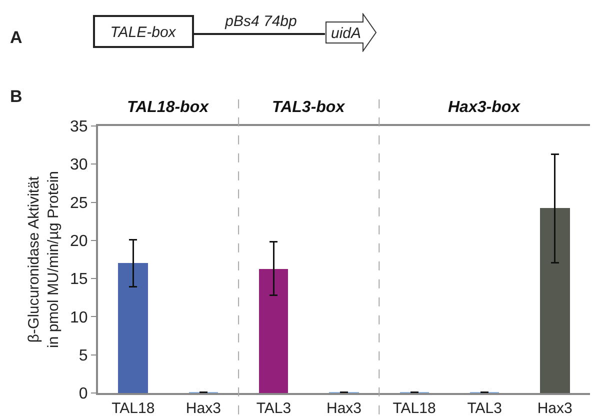 This screenshot has width=592, height=419. I want to click on gene-construct-diagram: TALE-box pBs4 74bp uidA, so click(235, 32).